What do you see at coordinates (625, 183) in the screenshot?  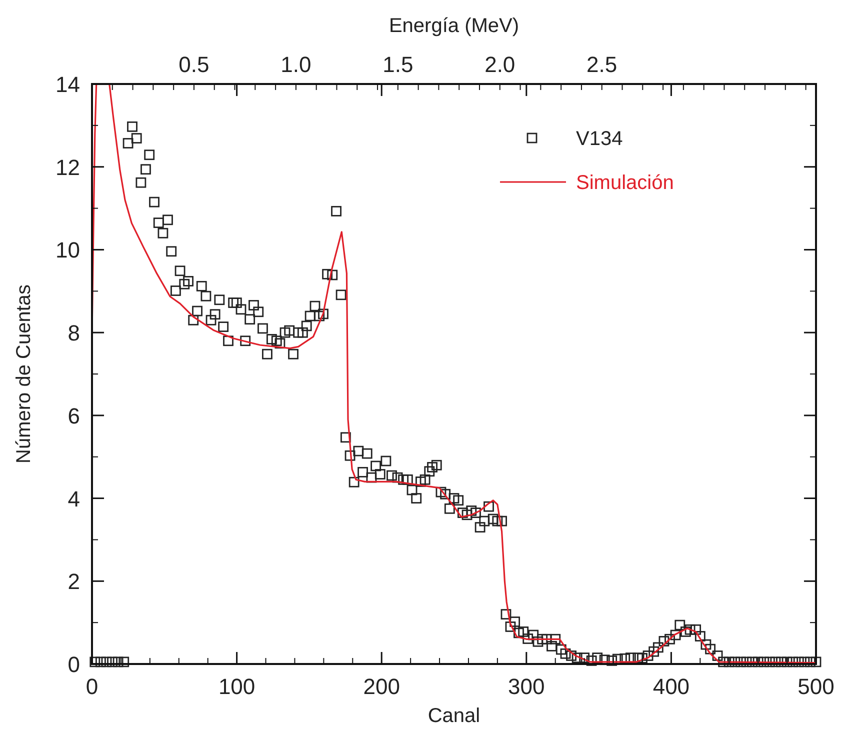 I see `legend-label: Simulación` at bounding box center [625, 183].